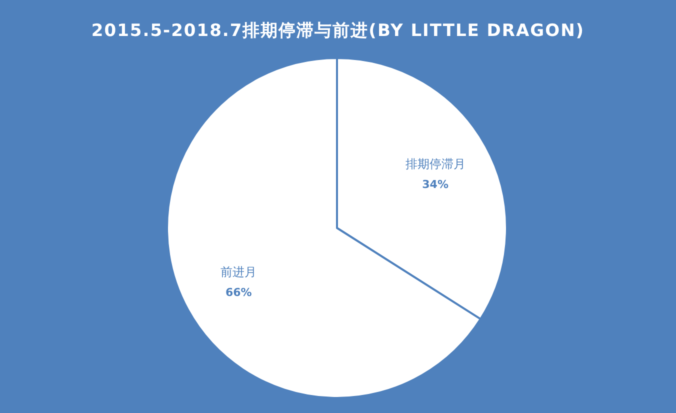 The width and height of the screenshot is (676, 413). Describe the element at coordinates (238, 272) in the screenshot. I see `slice-label: 前进月` at that location.